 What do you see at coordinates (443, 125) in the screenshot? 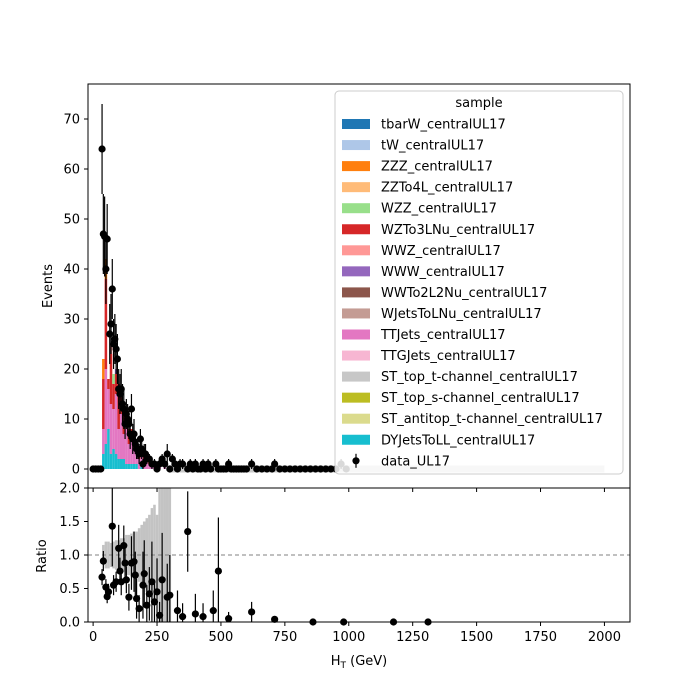
I see `legend-label-0: tbarW_centralUL17` at bounding box center [443, 125].